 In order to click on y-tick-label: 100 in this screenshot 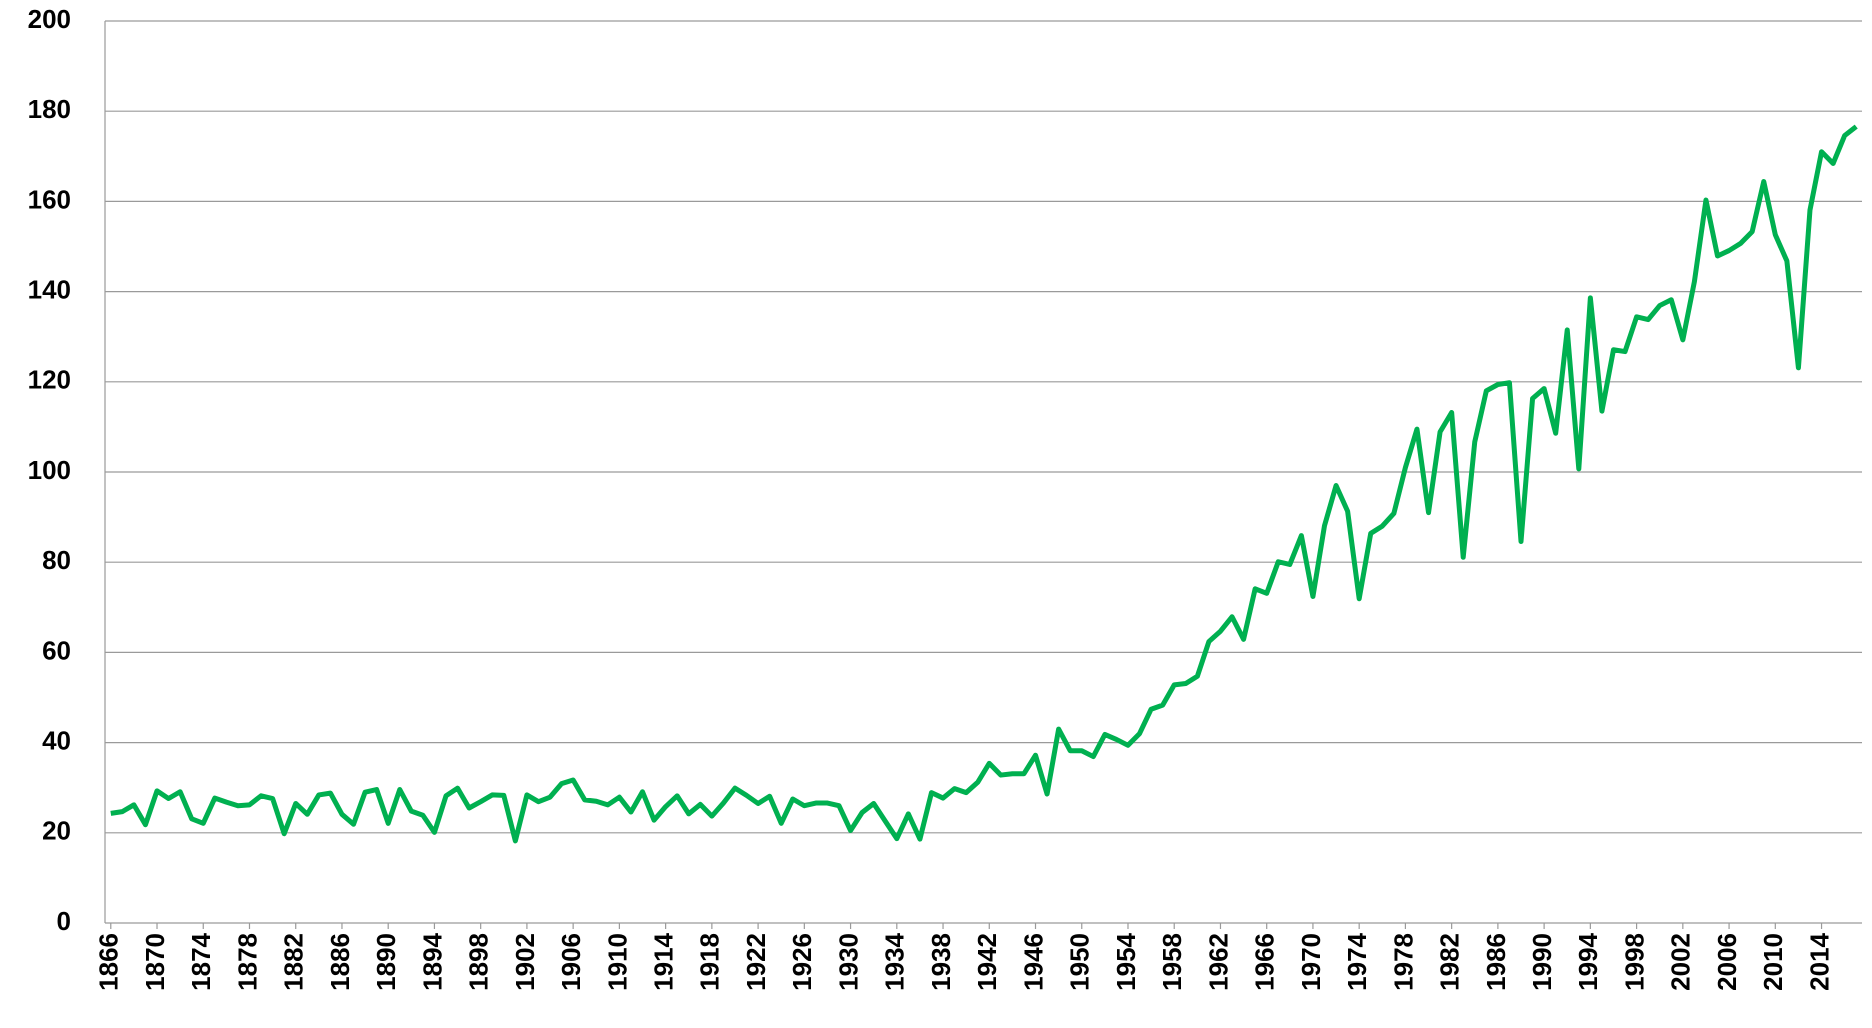, I will do `click(49, 470)`.